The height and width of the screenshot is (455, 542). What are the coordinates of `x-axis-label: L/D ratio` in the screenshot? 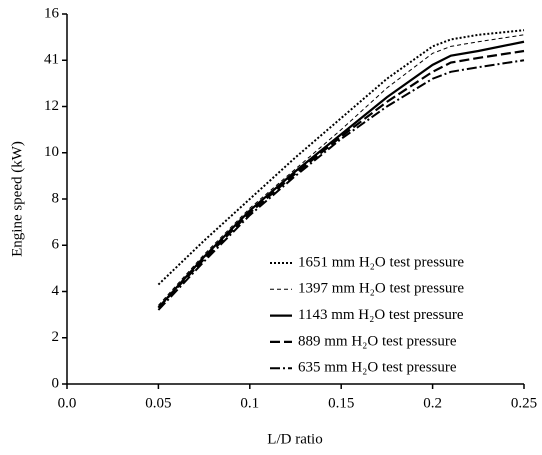 It's located at (294, 439).